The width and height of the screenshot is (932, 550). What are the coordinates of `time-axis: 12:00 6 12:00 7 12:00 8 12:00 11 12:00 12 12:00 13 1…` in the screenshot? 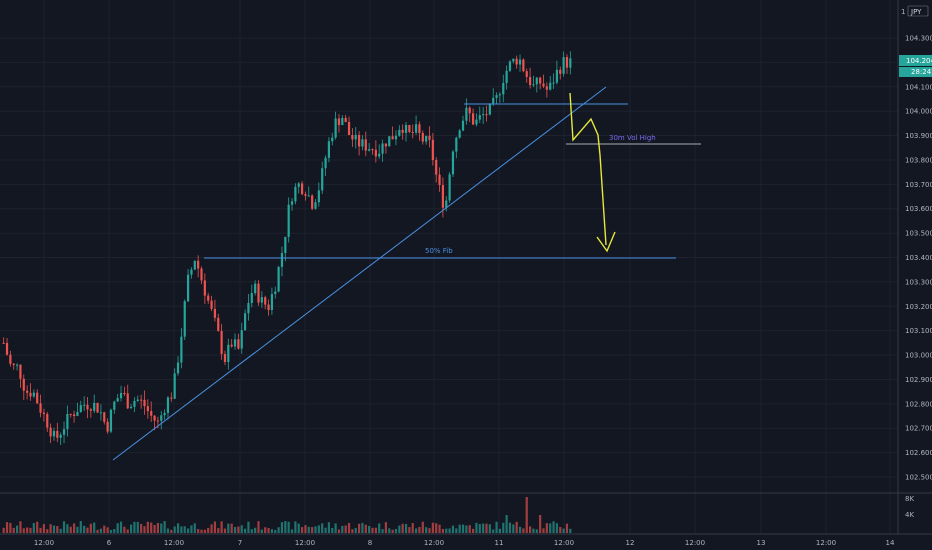 It's located at (464, 543).